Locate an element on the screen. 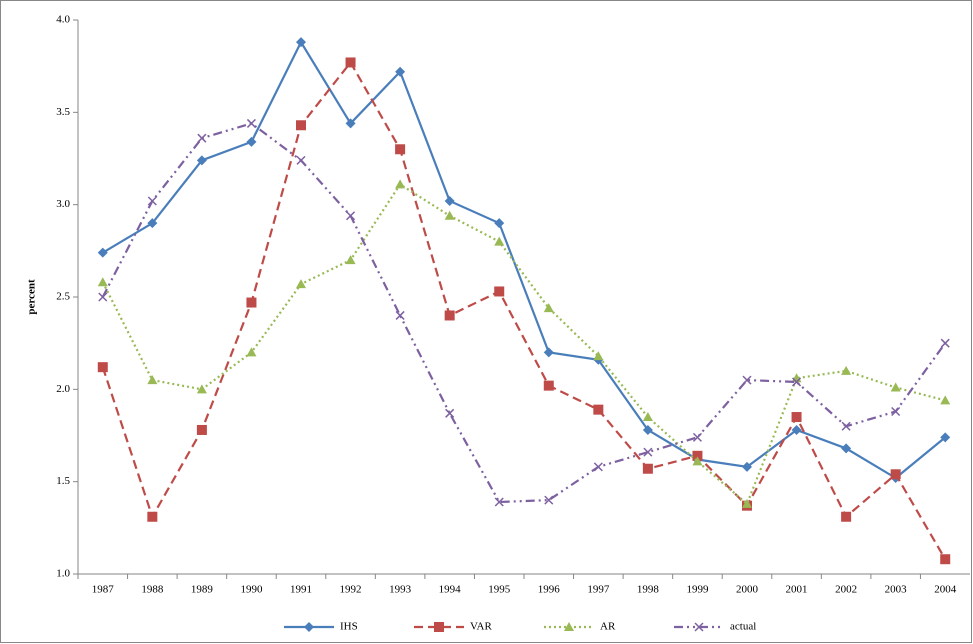  x-tick-label: 2001 is located at coordinates (797, 590).